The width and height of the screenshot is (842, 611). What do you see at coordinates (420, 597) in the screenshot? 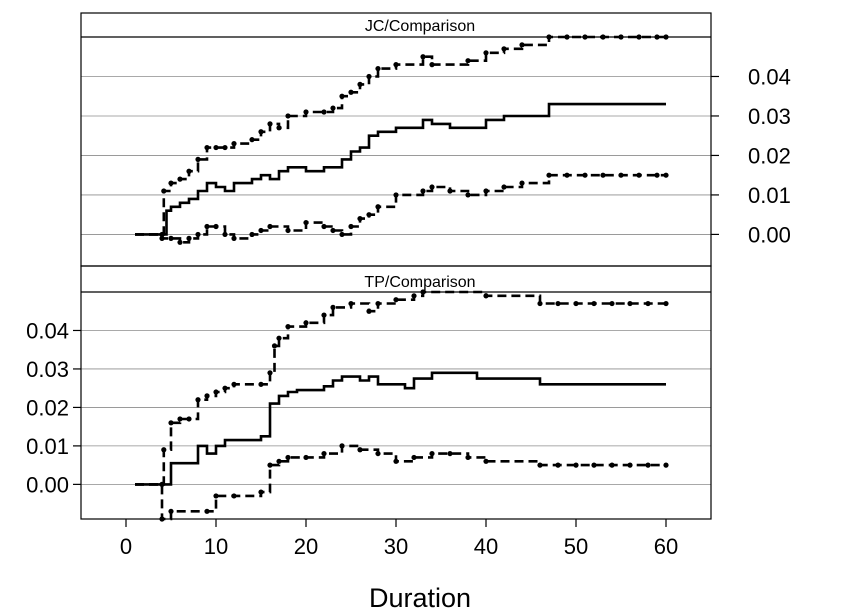
I see `x-axis-title: Duration` at bounding box center [420, 597].